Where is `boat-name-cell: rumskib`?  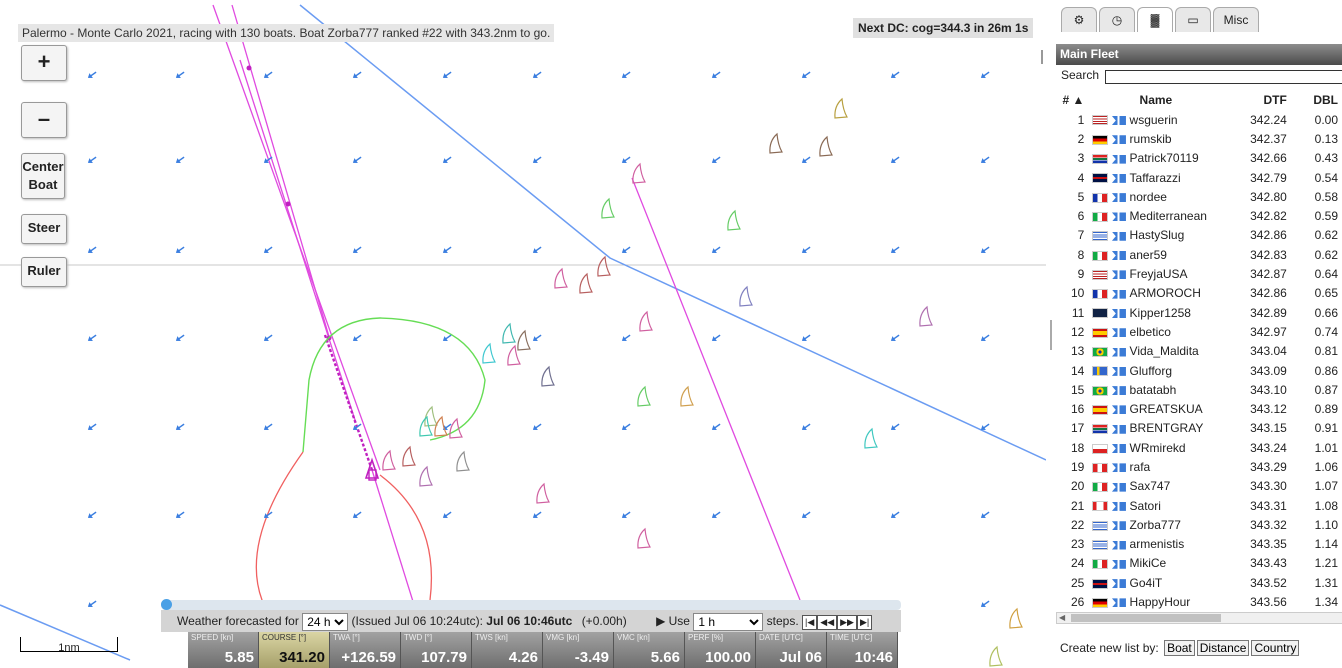 boat-name-cell: rumskib is located at coordinates (1150, 138).